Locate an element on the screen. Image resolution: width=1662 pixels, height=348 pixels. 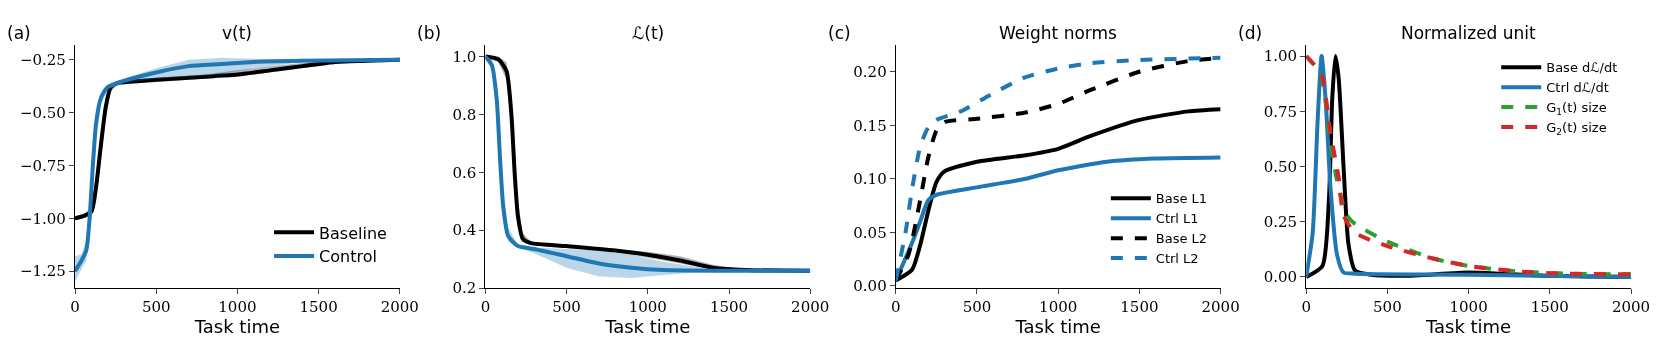
text: (b) is located at coordinates (429, 33).